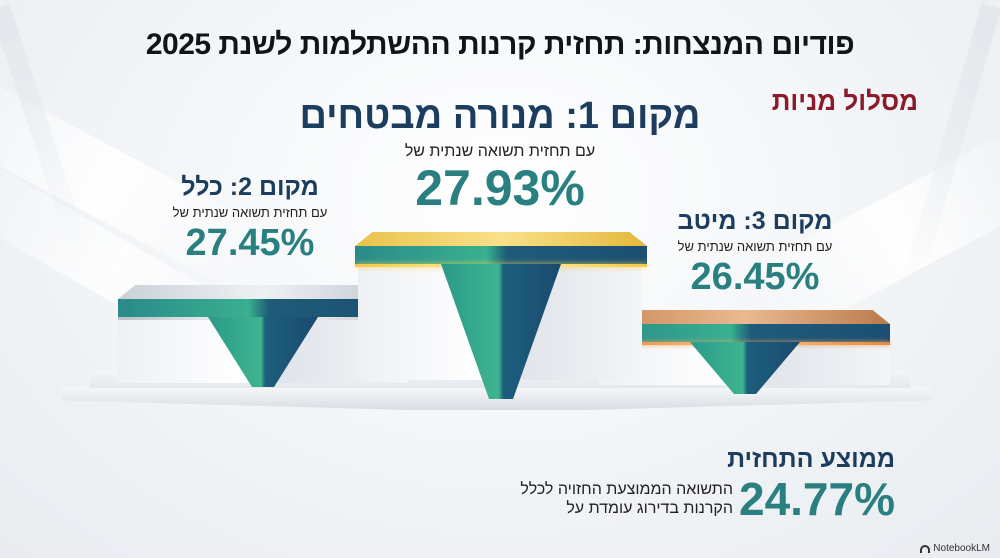 This screenshot has width=1000, height=558. Describe the element at coordinates (745, 352) in the screenshot. I see `podium-cap-bronze` at that location.